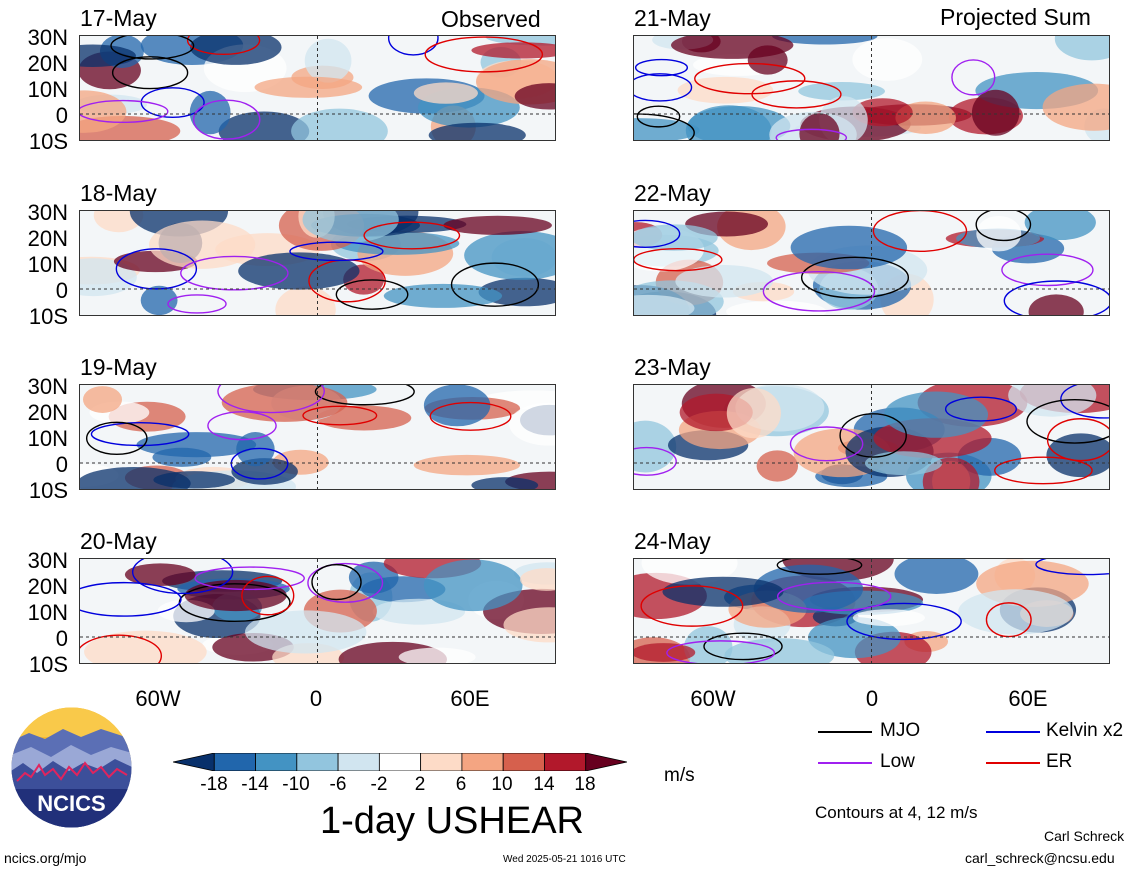  I want to click on site-link: ncics.org/mjo, so click(45, 858).